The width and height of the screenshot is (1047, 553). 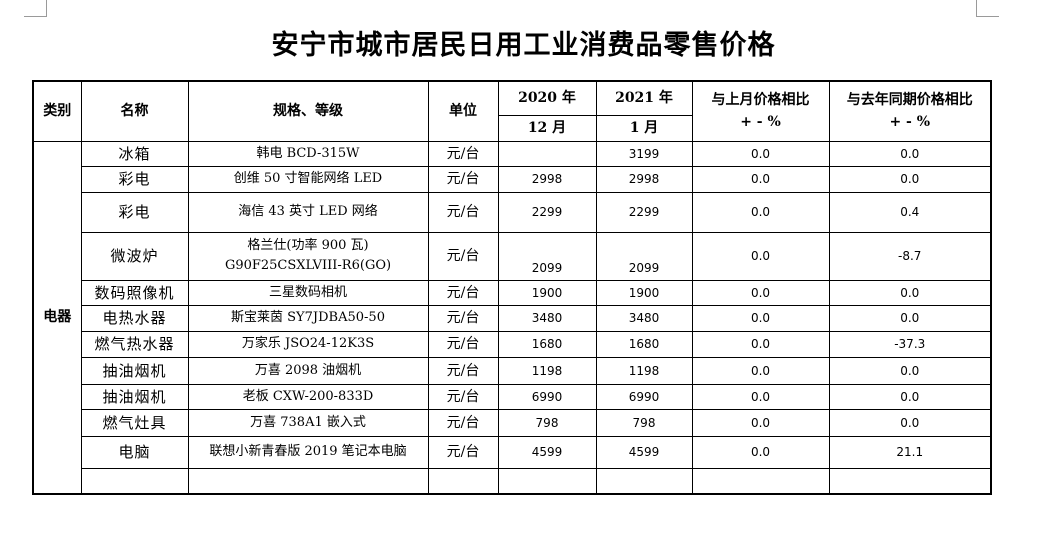 What do you see at coordinates (760, 111) in the screenshot?
I see `header-month-on-month: 与上月价格相比 + - %` at bounding box center [760, 111].